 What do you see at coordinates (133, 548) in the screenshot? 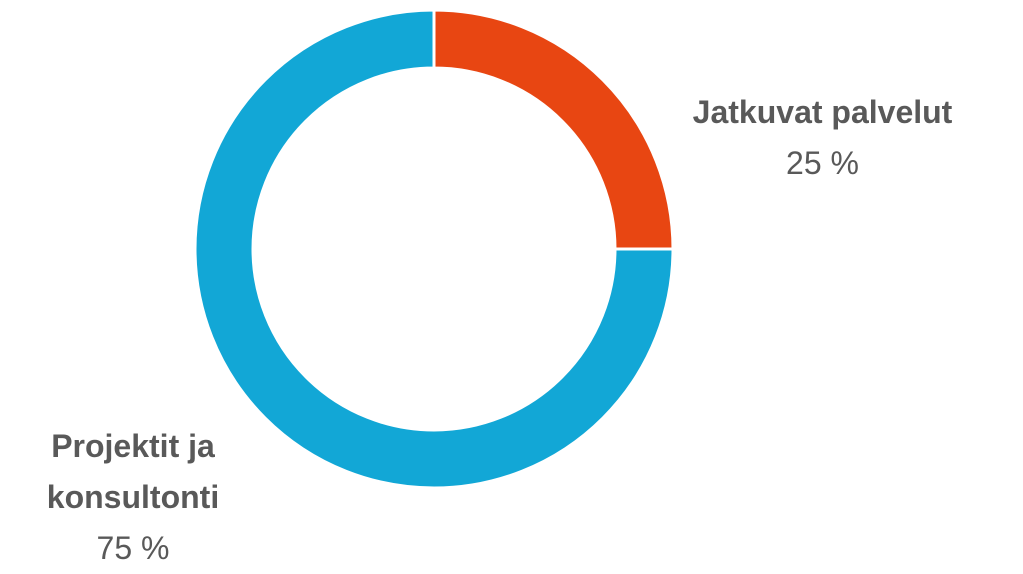
I see `value-label: 75 %` at bounding box center [133, 548].